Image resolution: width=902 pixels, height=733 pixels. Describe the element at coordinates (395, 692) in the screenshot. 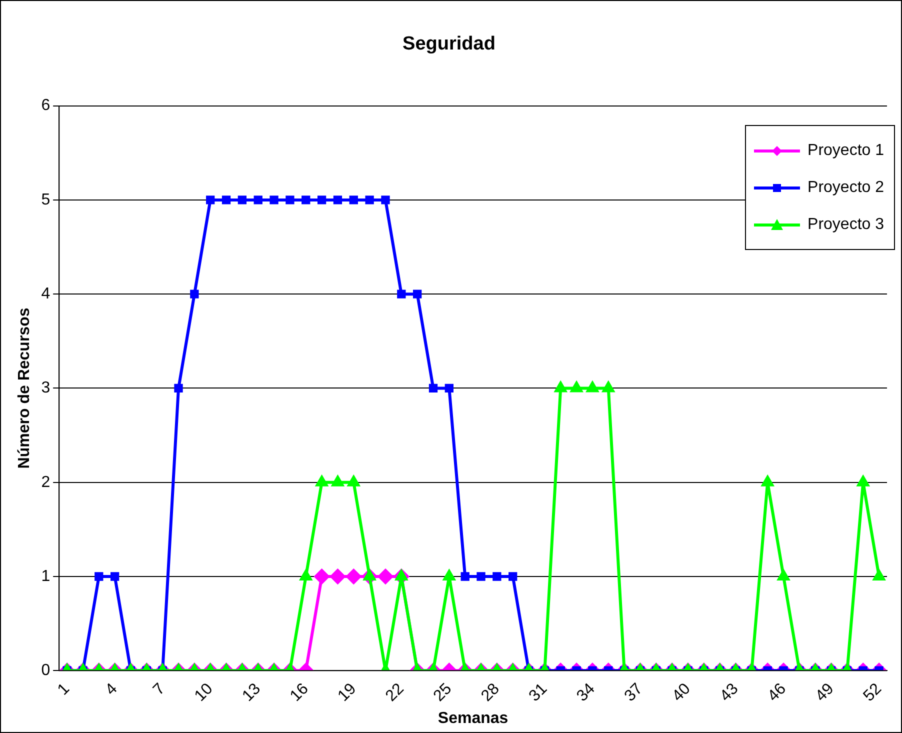

I see `x-tick-label: 22` at that location.